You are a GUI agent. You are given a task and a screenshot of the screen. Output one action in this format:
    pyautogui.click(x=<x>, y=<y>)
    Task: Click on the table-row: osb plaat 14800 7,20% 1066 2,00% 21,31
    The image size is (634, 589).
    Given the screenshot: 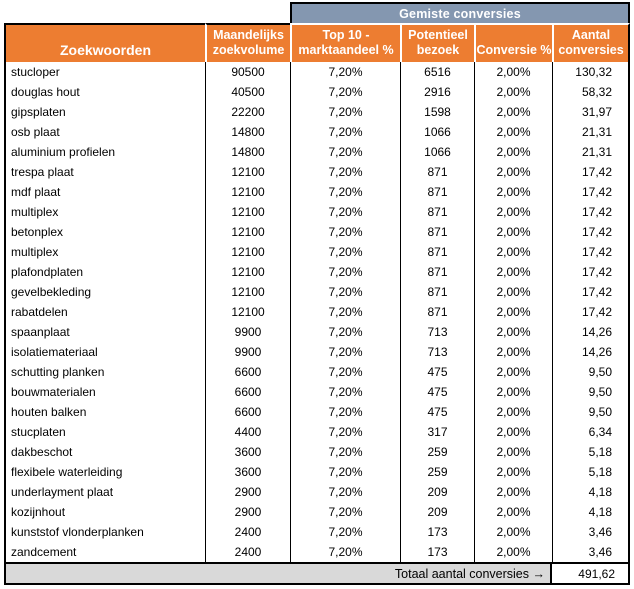 What is the action you would take?
    pyautogui.click(x=317, y=132)
    